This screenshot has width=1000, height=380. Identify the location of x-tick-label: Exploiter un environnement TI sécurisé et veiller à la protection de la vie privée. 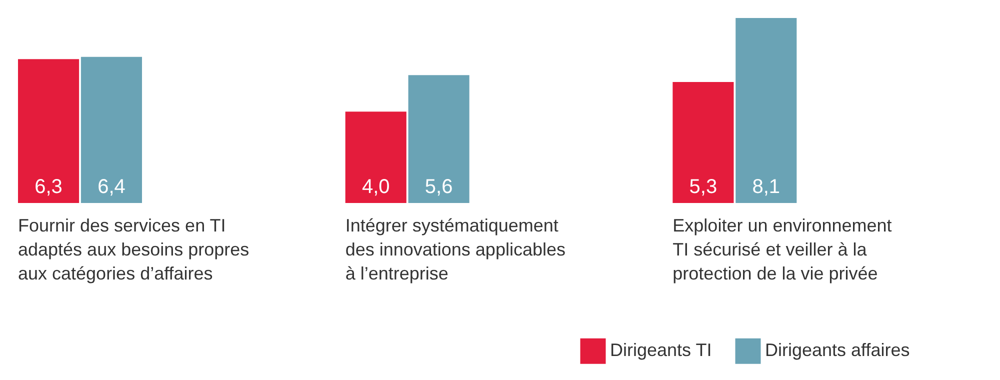
(782, 250).